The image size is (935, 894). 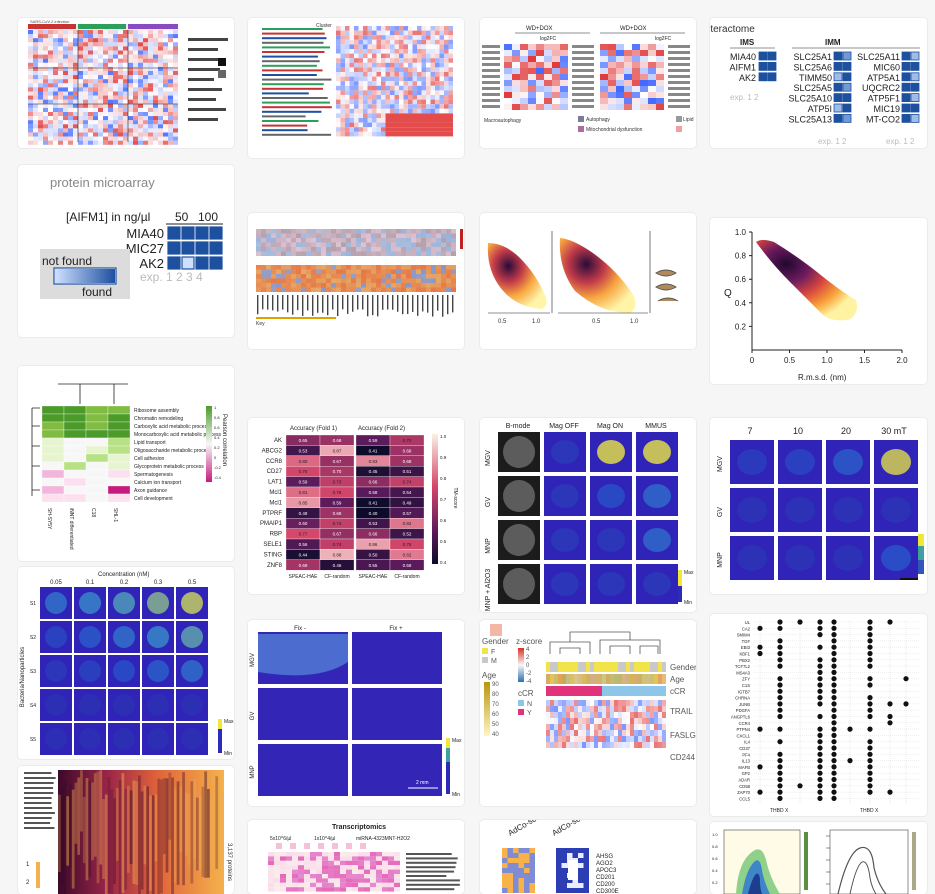 I want to click on result-card-magfield: 7 10 20 30 mT MGV GV MNP, so click(x=818, y=506).